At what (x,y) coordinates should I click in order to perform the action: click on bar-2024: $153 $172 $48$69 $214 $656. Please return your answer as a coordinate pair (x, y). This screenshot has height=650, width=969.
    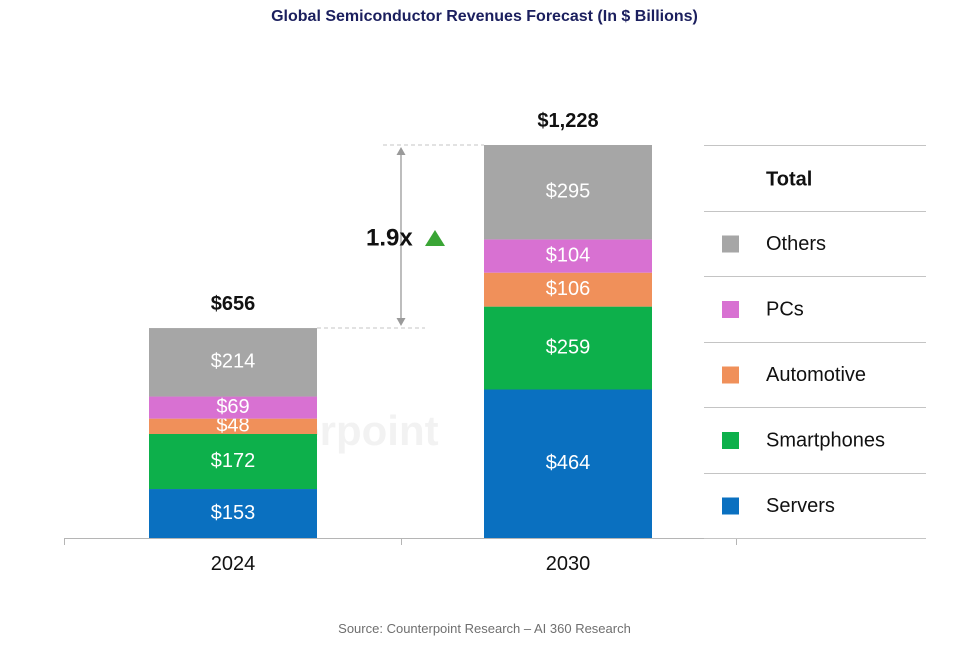
    Looking at the image, I should click on (233, 415).